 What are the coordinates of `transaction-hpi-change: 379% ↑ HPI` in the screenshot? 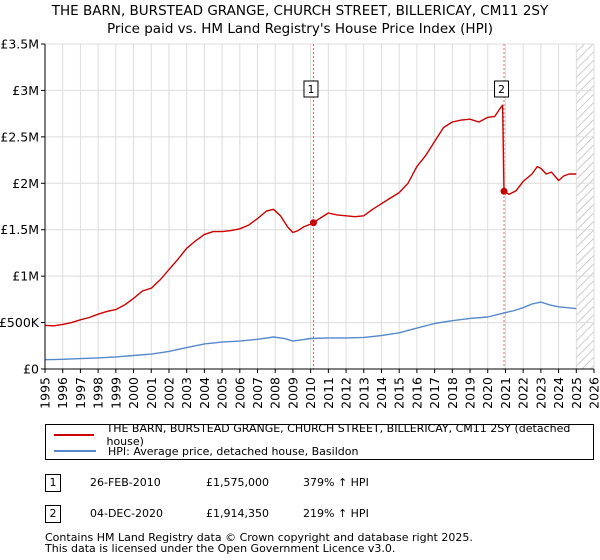 It's located at (336, 482).